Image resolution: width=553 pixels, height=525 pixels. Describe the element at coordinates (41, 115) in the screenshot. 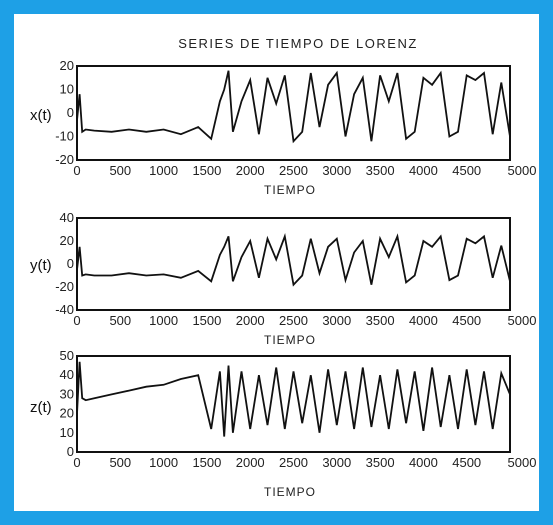

I see `panel-x-ylabel: x(t)` at that location.